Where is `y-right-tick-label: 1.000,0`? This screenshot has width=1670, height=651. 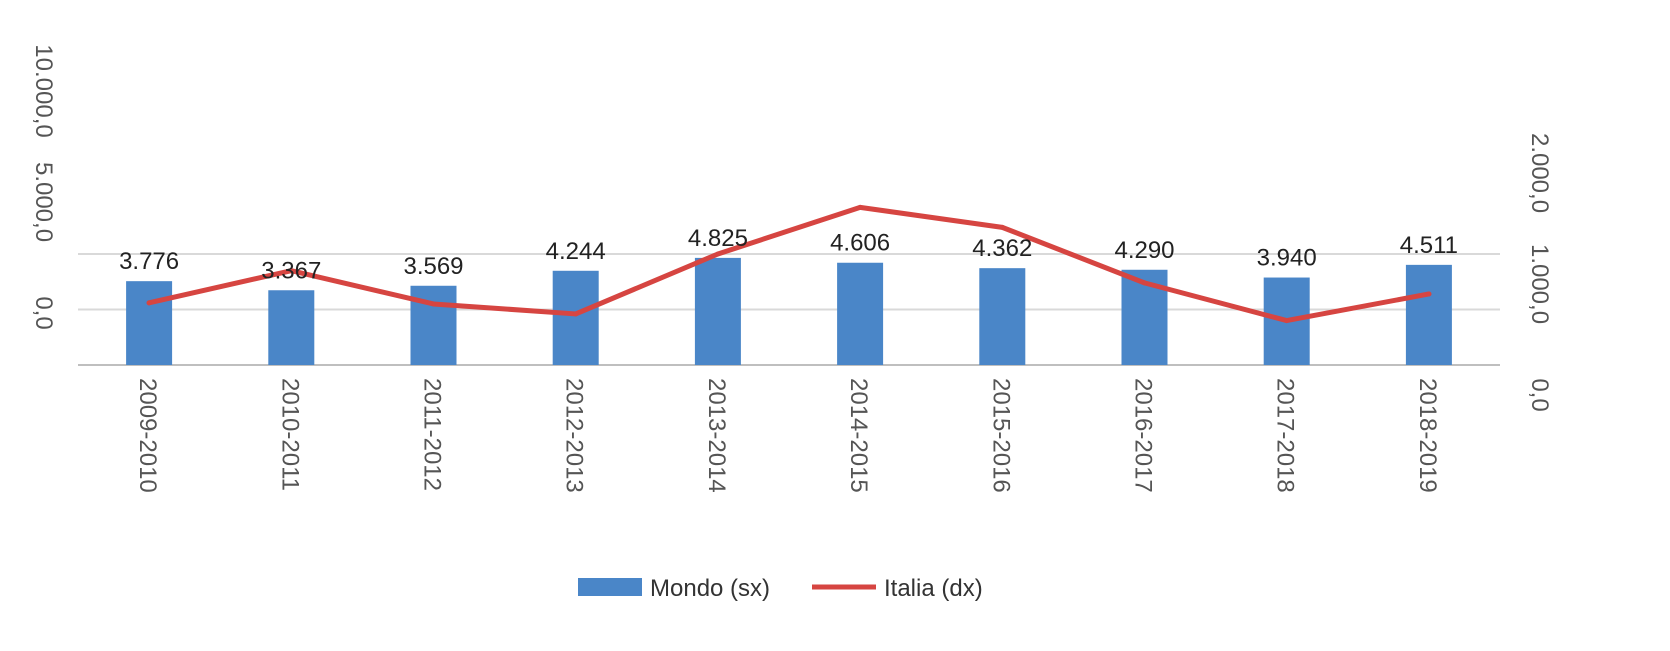
y-right-tick-label: 1.000,0 is located at coordinates (1539, 284).